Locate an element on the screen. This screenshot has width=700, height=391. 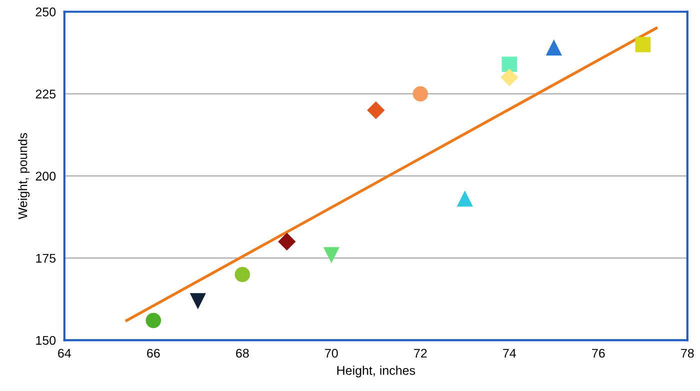
x-tick-label: 72 is located at coordinates (420, 353).